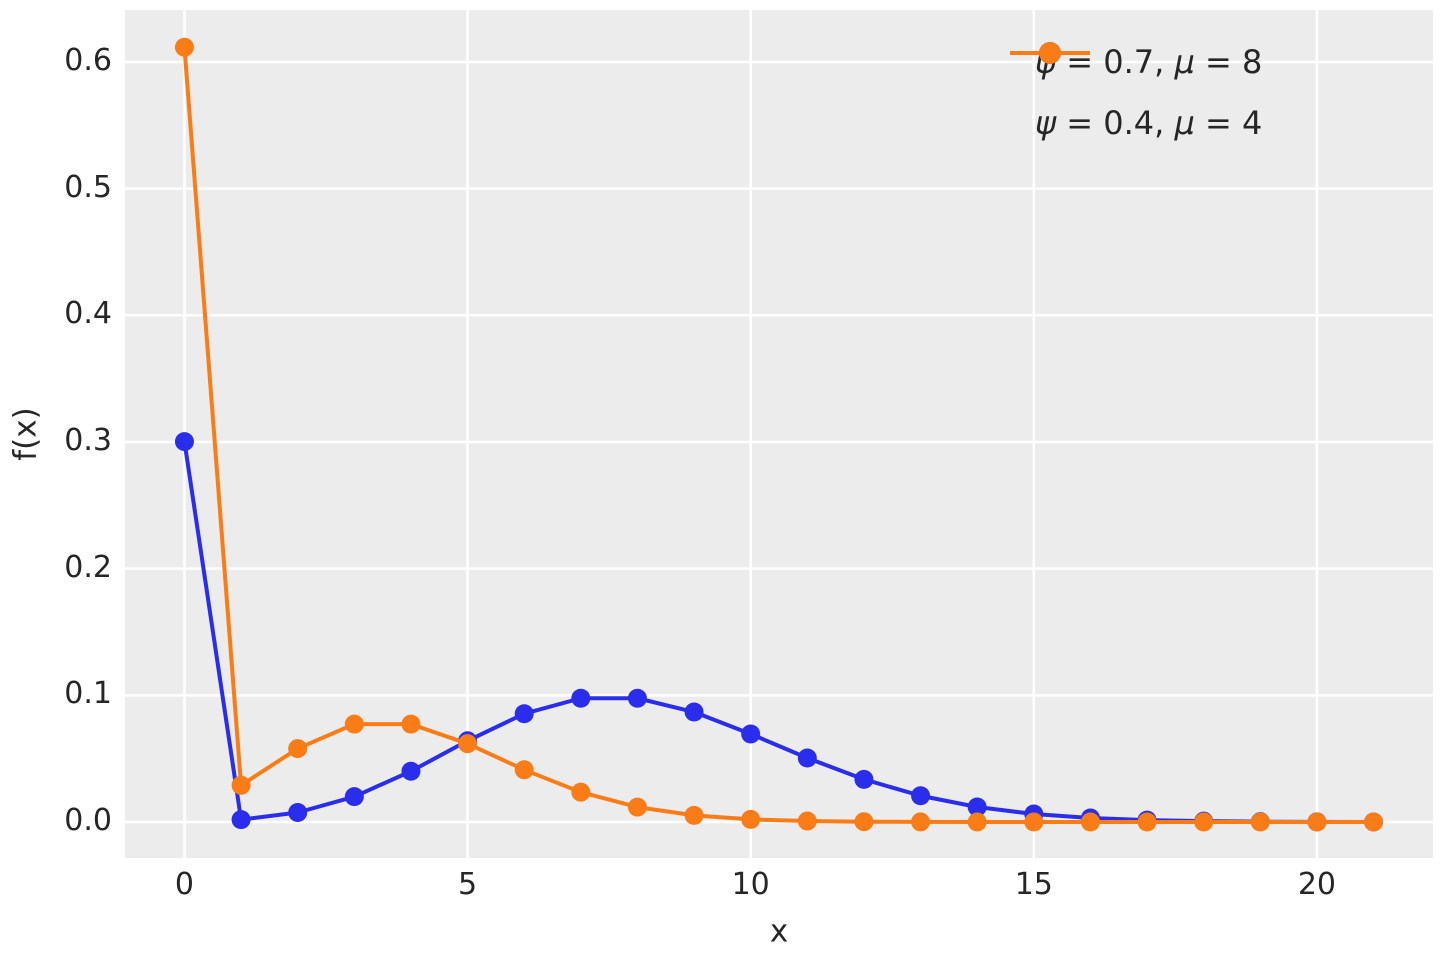  Describe the element at coordinates (88, 314) in the screenshot. I see `y-tick-label: 0.4` at that location.